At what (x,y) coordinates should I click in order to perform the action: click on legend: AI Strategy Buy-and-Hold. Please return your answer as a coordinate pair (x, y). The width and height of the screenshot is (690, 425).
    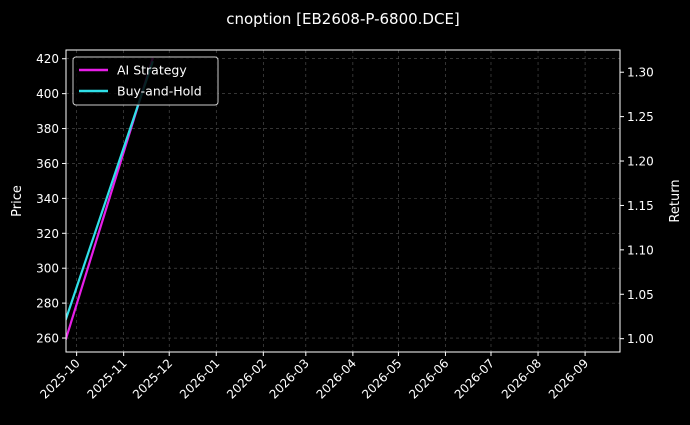
    Looking at the image, I should click on (145, 81).